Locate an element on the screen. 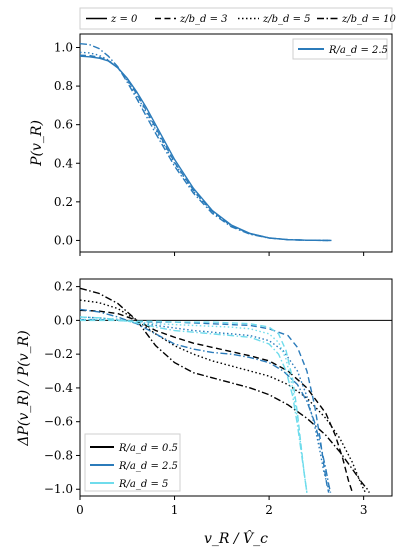 The width and height of the screenshot is (407, 557). legend-label-z5: z/b_d = 5 is located at coordinates (286, 19).